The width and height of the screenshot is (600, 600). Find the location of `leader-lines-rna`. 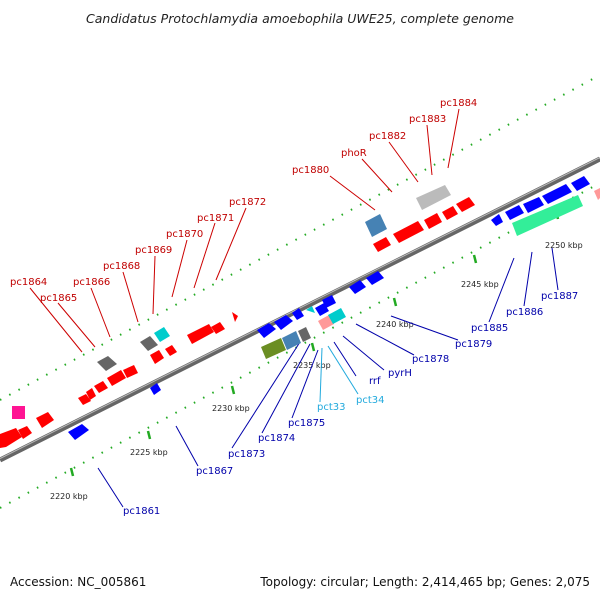

leader-lines-rna is located at coordinates (339, 374).